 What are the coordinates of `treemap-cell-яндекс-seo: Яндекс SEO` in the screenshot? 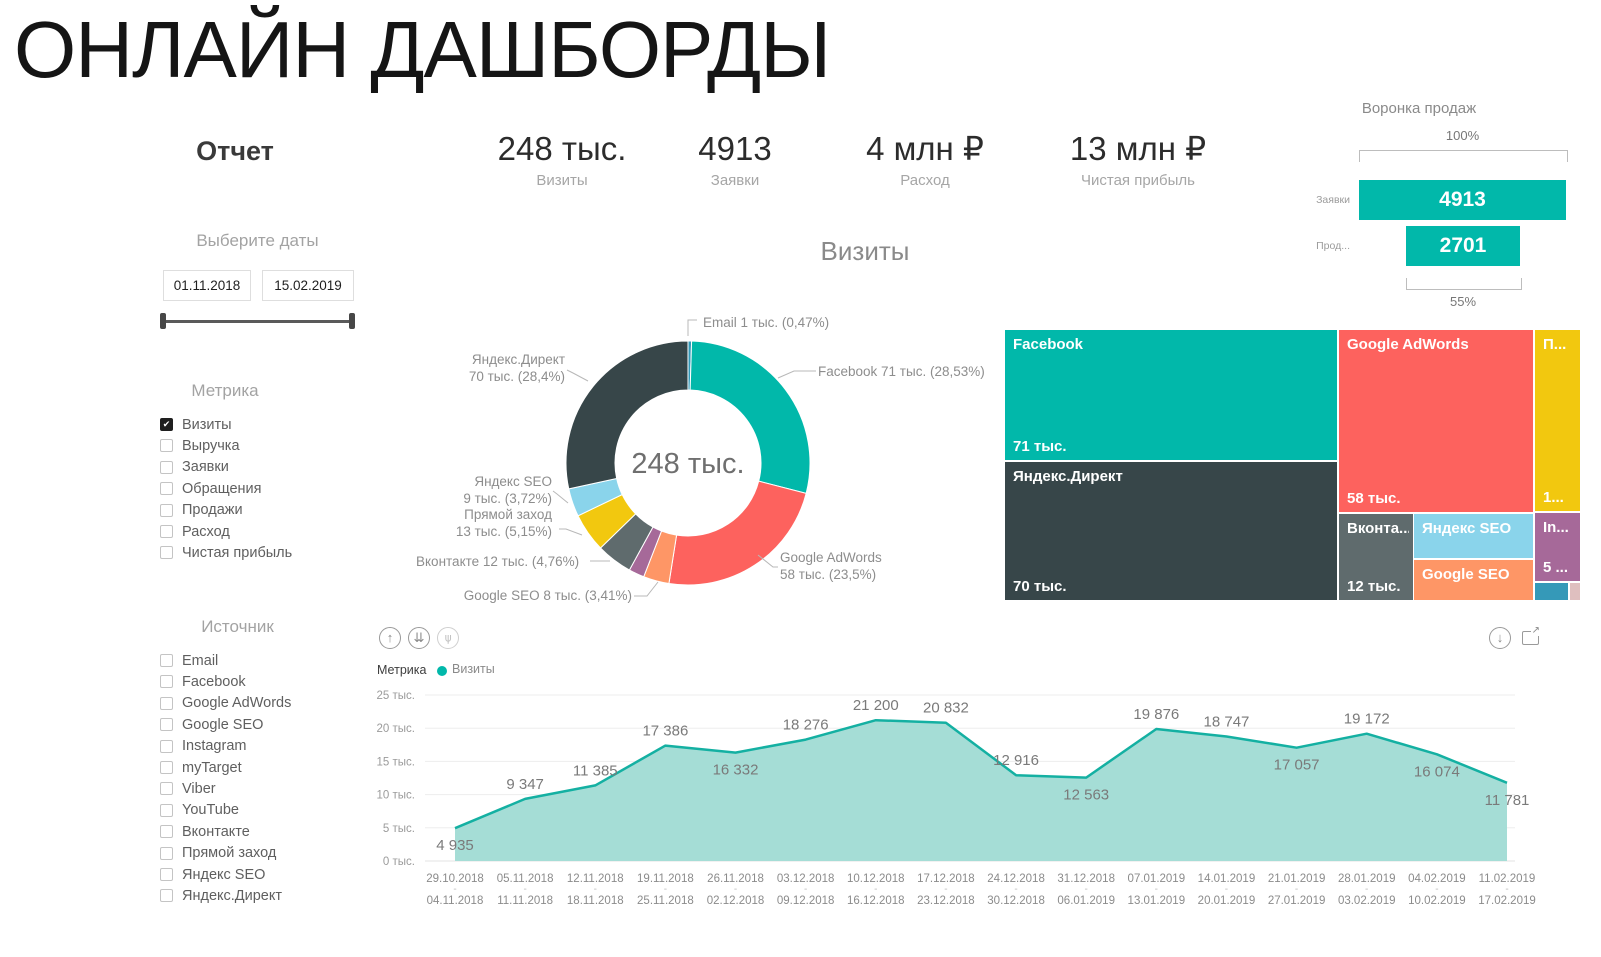 It's located at (1473, 536).